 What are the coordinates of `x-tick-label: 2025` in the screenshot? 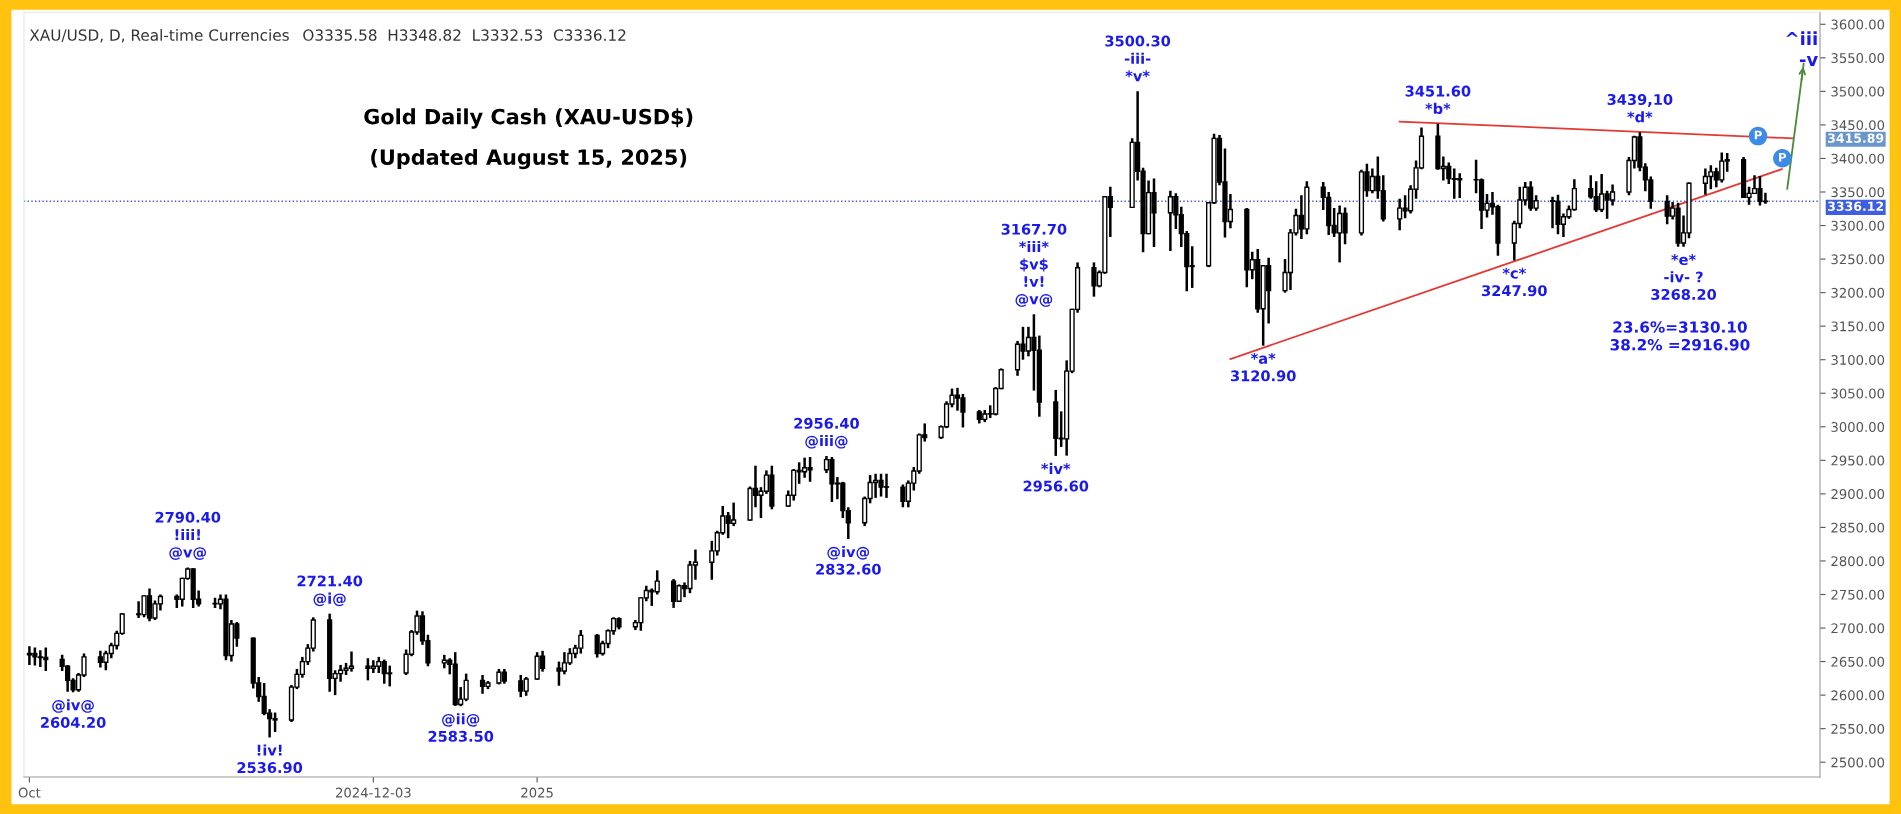 It's located at (537, 792).